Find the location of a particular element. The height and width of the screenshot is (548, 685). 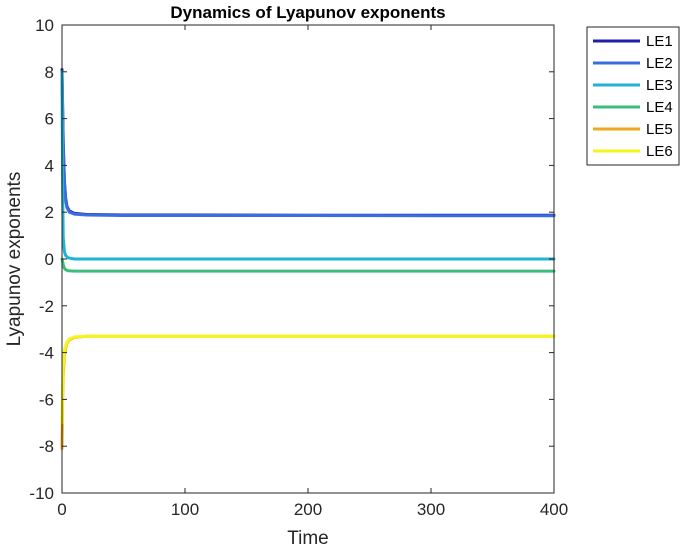

x-tick-label: 0 is located at coordinates (61, 509).